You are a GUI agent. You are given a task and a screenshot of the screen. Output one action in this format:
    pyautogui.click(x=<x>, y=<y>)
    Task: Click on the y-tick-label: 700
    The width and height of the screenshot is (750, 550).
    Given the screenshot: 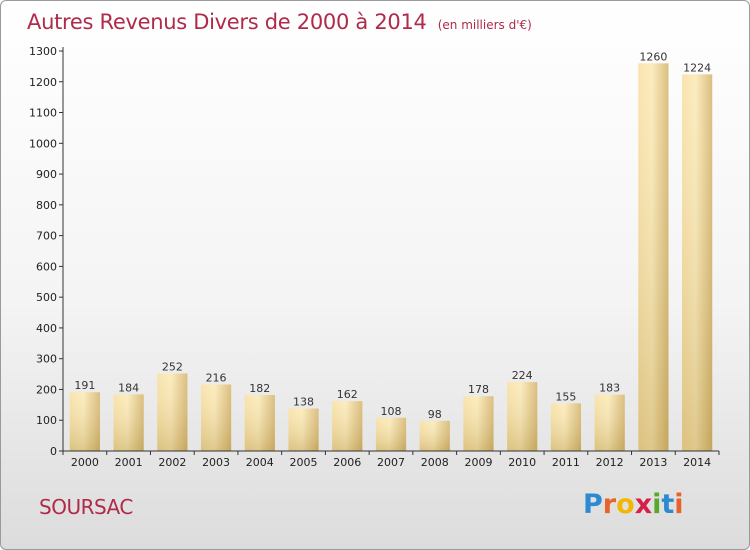 What is the action you would take?
    pyautogui.click(x=46, y=236)
    